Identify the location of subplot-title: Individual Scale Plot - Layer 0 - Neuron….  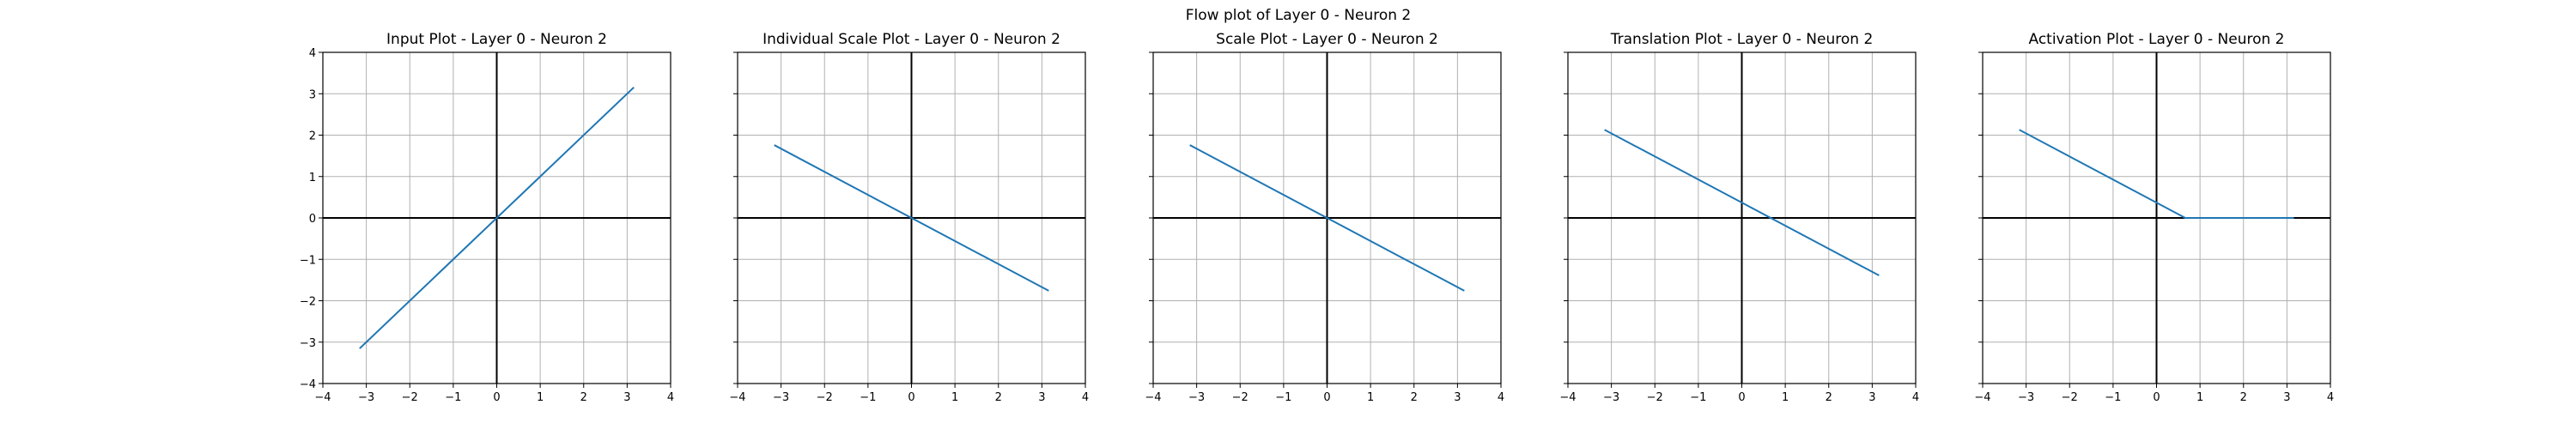
(911, 39).